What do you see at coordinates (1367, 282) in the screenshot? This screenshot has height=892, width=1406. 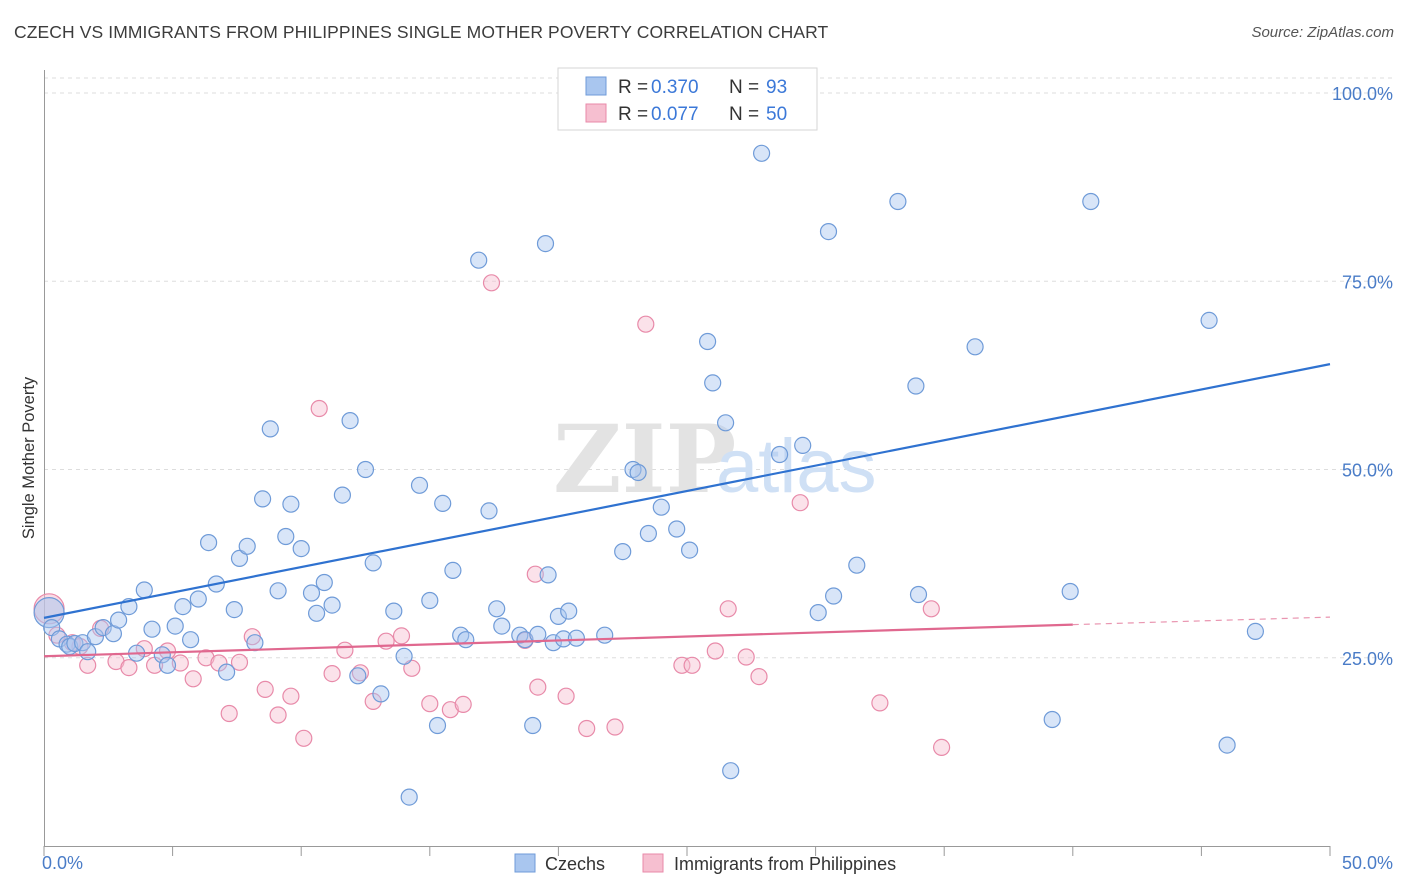 I see `y-tick-label: 75.0%` at bounding box center [1367, 282].